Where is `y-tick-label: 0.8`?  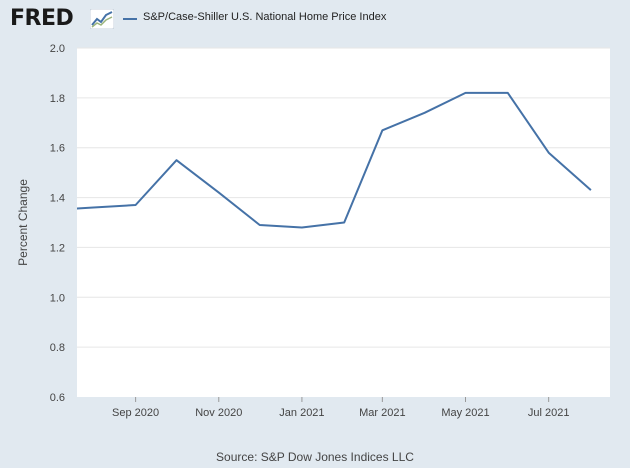
y-tick-label: 0.8 is located at coordinates (57, 348).